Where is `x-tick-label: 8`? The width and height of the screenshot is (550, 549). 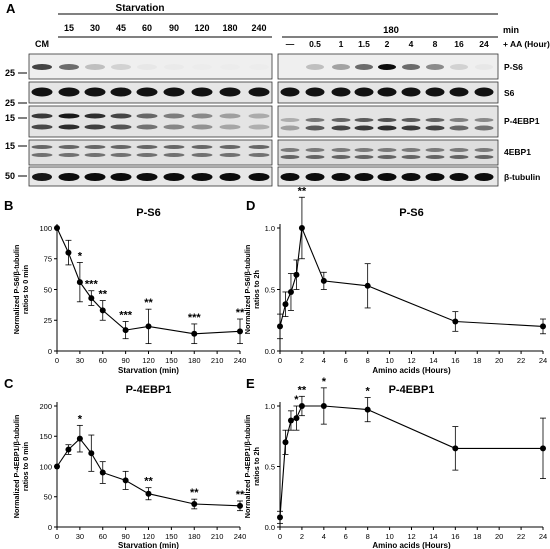 x-tick-label: 8 is located at coordinates (368, 536).